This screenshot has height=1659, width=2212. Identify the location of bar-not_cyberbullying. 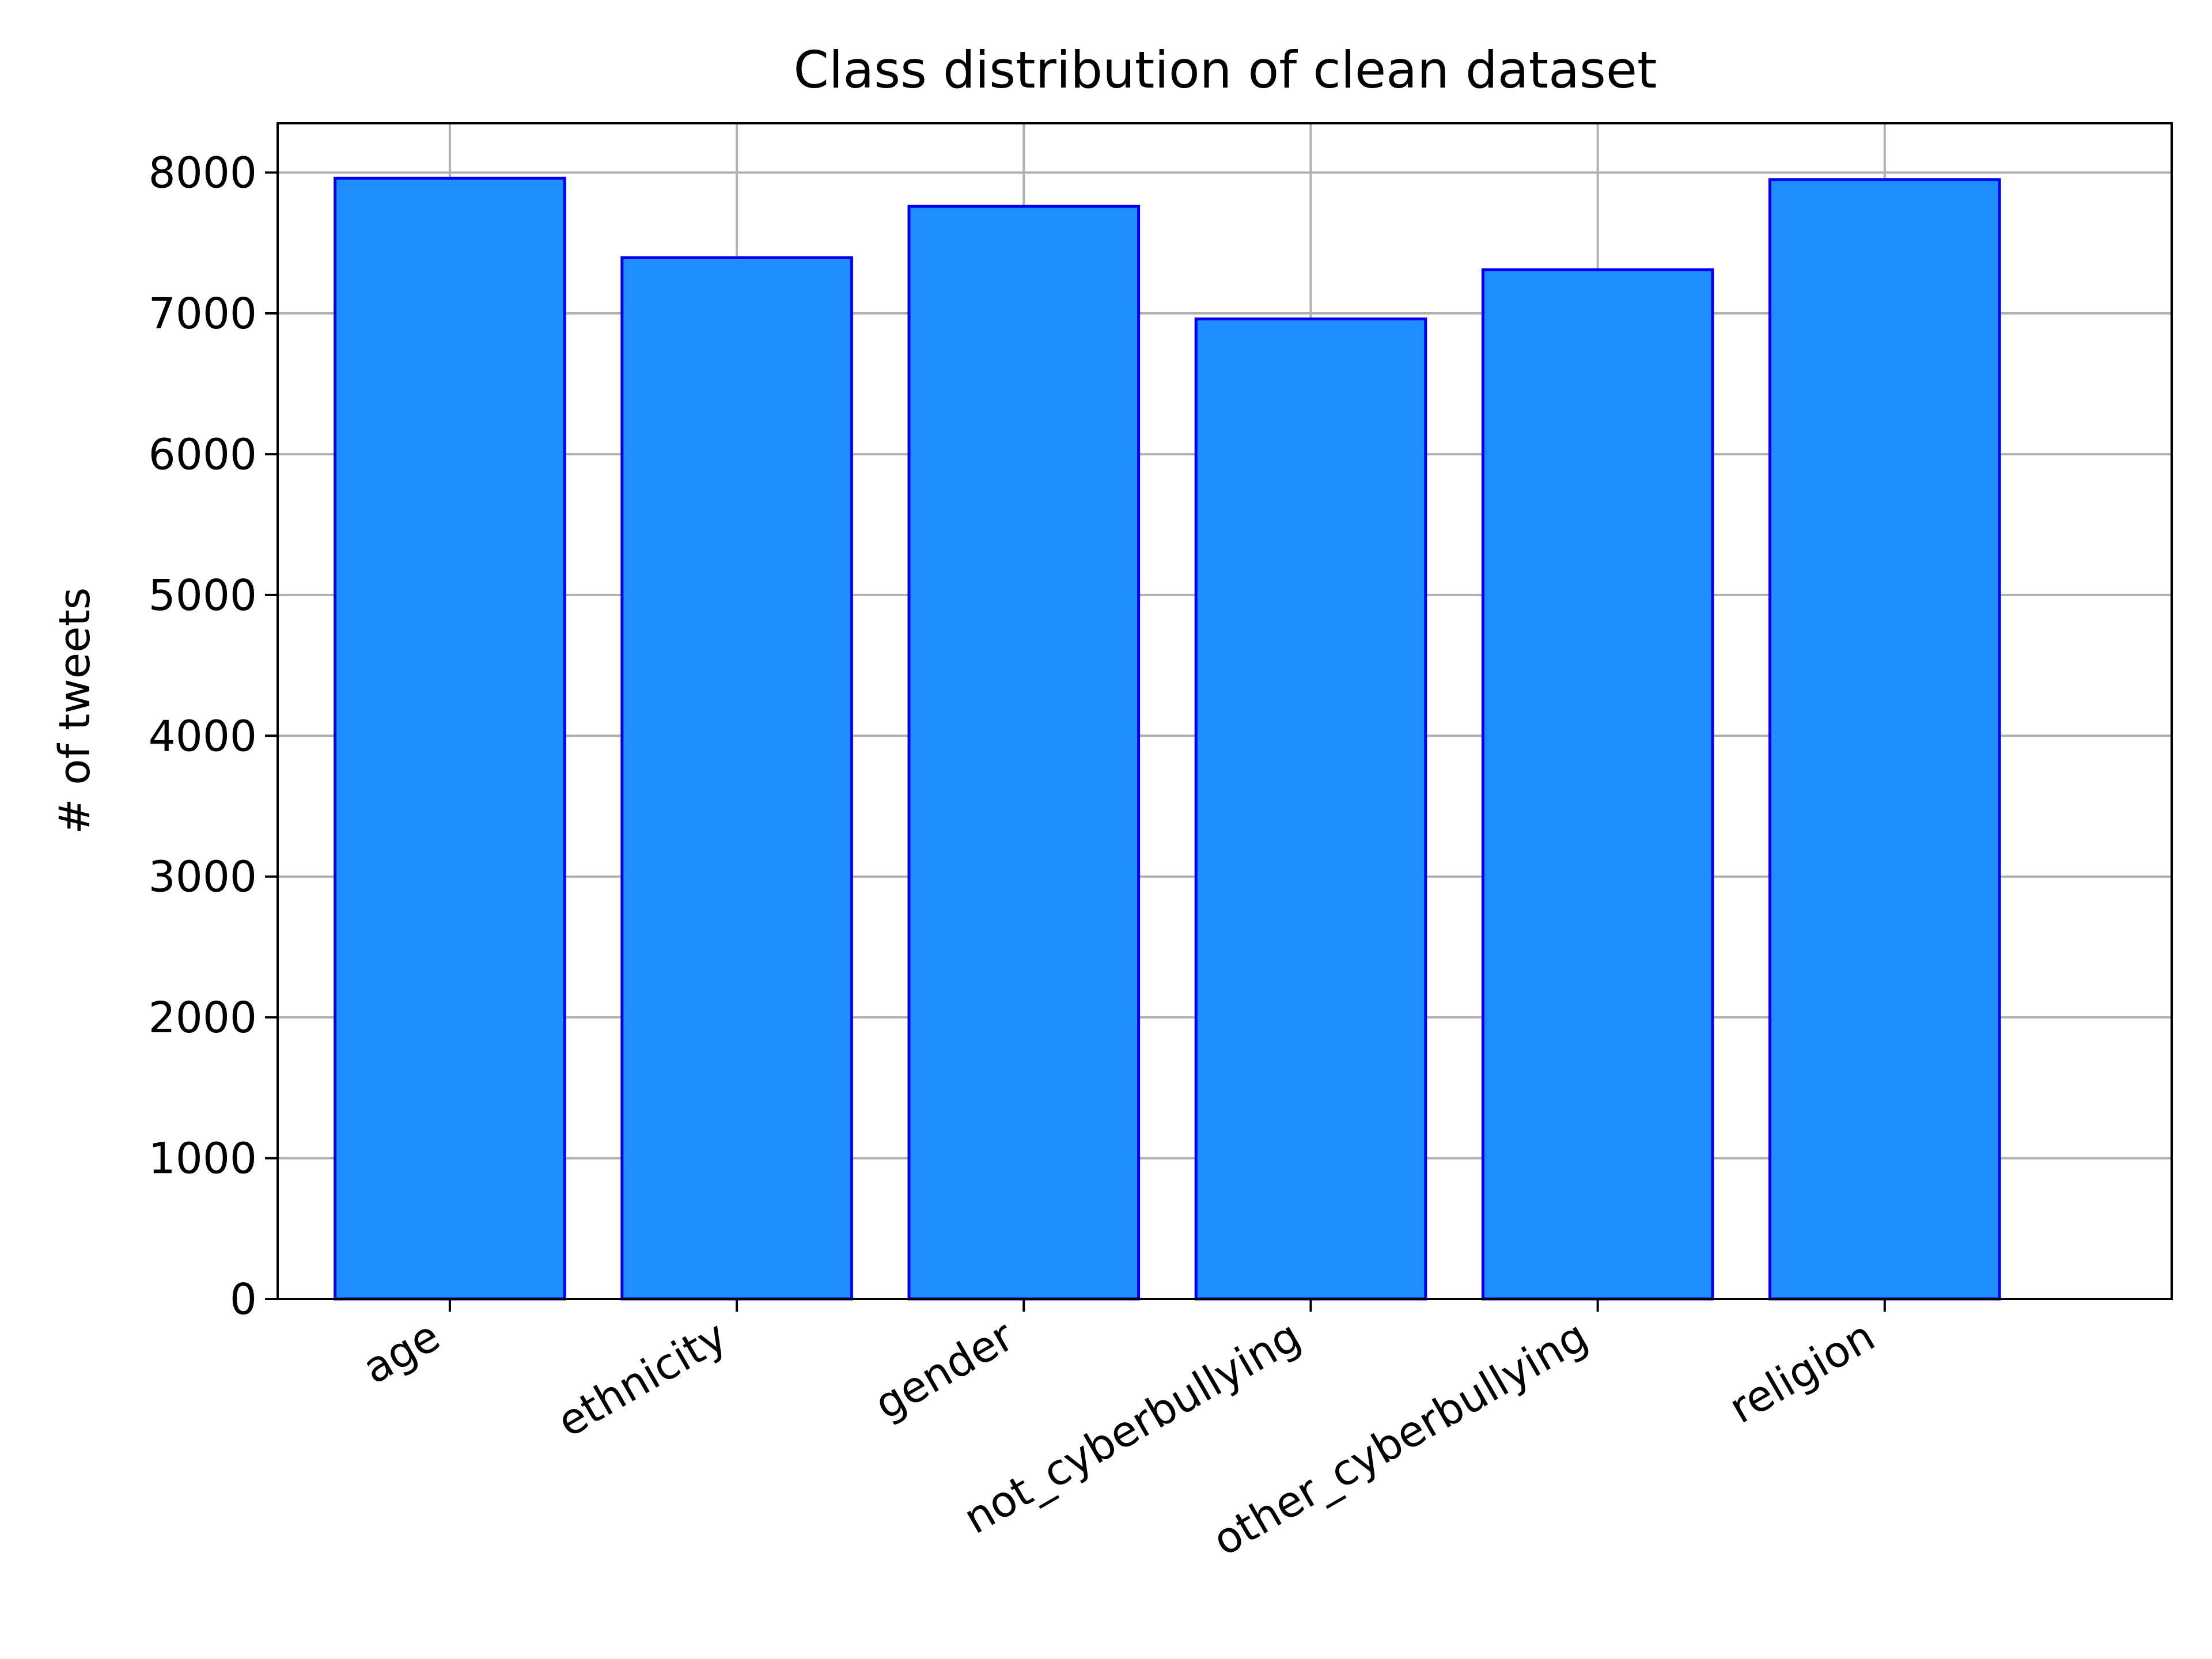
(1310, 809).